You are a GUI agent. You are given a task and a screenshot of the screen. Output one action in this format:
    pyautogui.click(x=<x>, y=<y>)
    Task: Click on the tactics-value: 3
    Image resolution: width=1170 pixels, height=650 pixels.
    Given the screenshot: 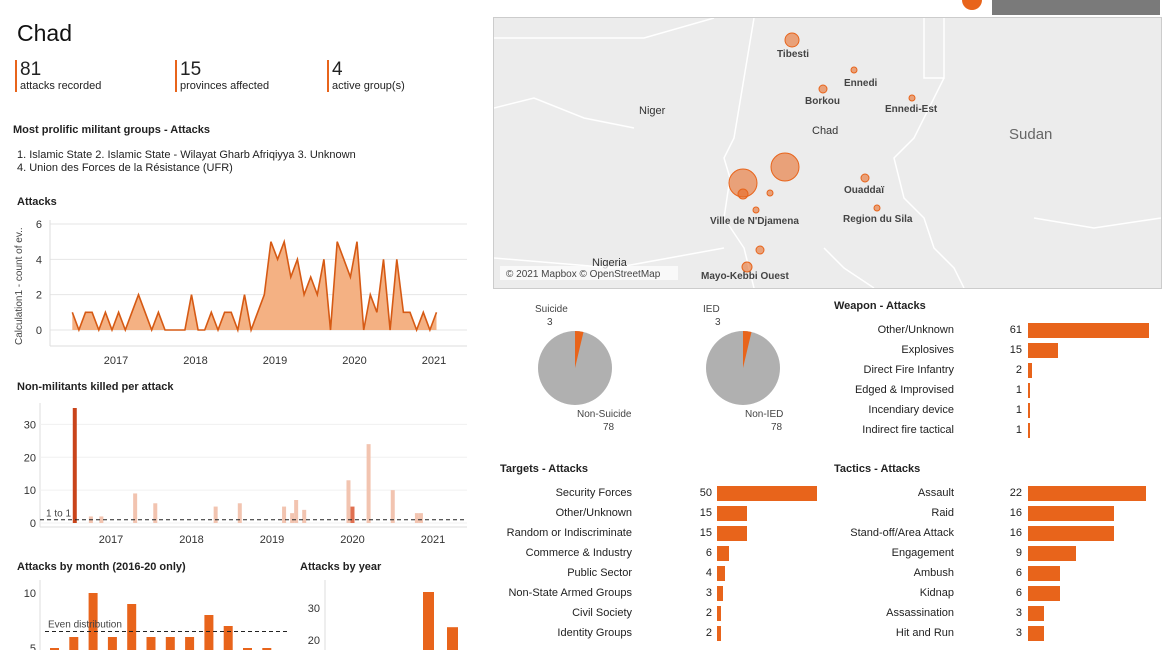 What is the action you would take?
    pyautogui.click(x=1018, y=633)
    